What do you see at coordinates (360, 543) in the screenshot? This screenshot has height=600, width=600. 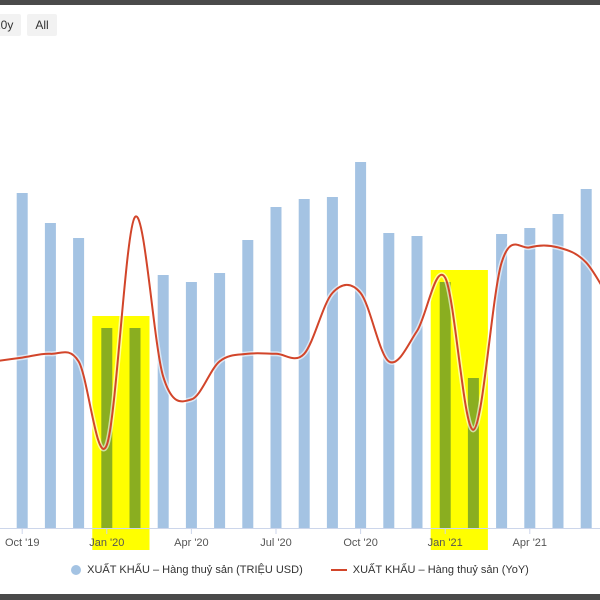 I see `x-tick-label: Oct '20` at bounding box center [360, 543].